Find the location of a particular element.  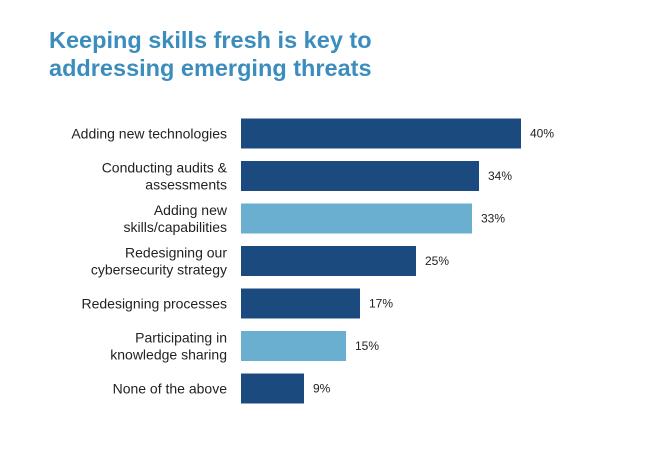

category-label: Adding new skills/capabilities is located at coordinates (176, 218).